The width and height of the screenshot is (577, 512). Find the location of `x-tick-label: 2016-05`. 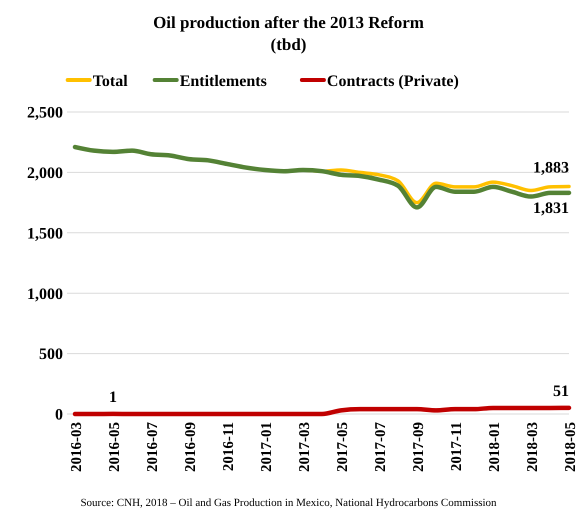

x-tick-label: 2016-05 is located at coordinates (115, 447).